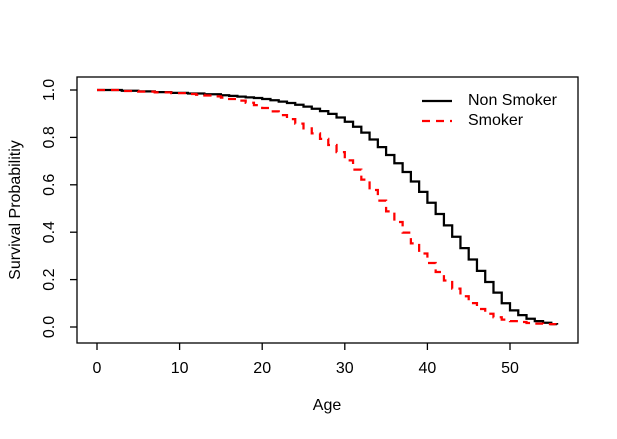  What do you see at coordinates (49, 90) in the screenshot?
I see `y-tick-label: 1.0` at bounding box center [49, 90].